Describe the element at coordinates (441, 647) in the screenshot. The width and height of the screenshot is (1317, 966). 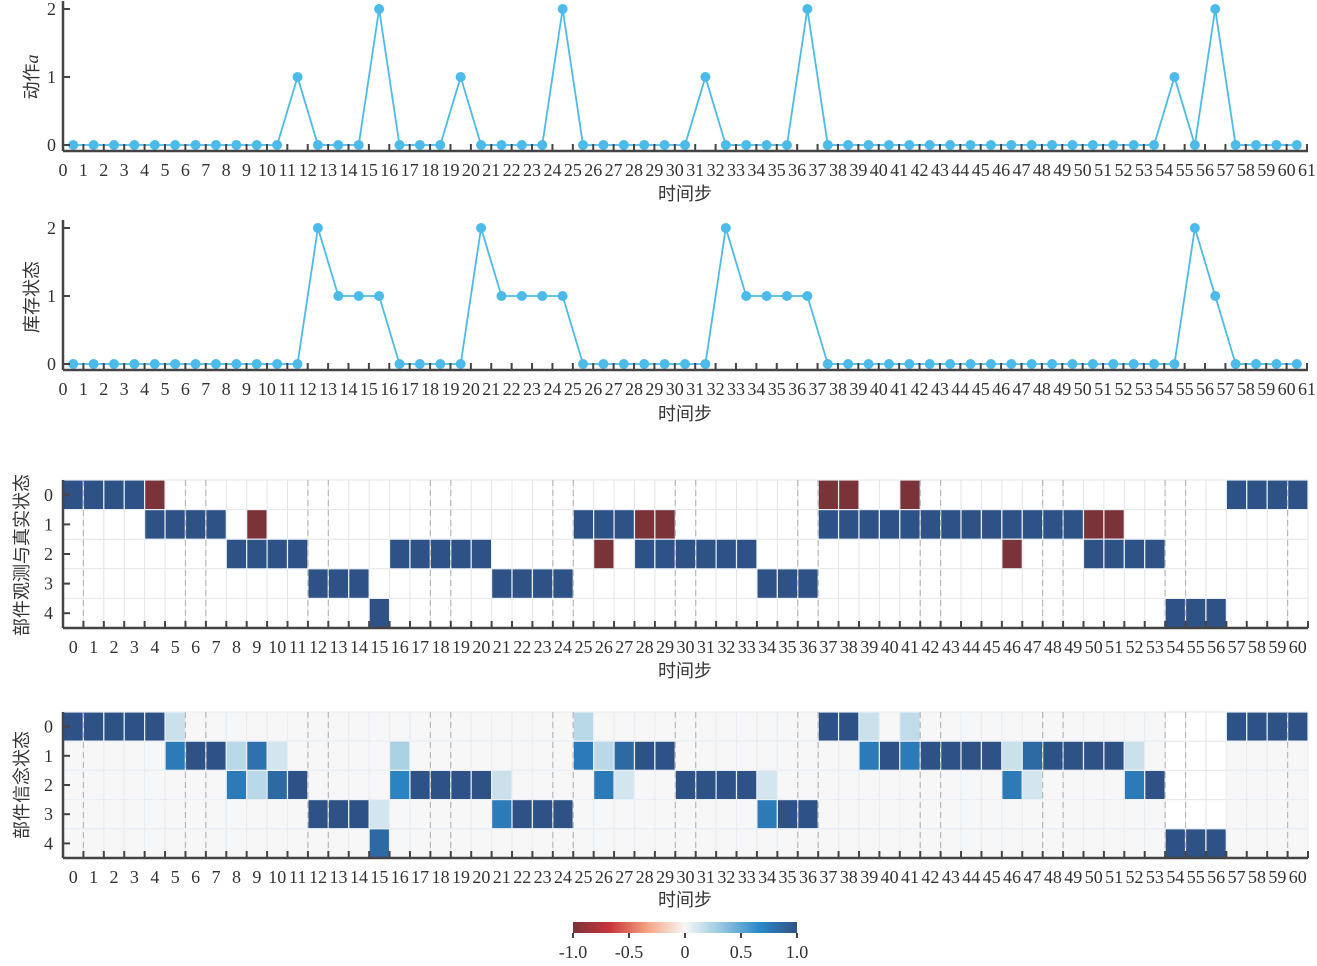
I see `observation-x-tick-label: 18` at that location.